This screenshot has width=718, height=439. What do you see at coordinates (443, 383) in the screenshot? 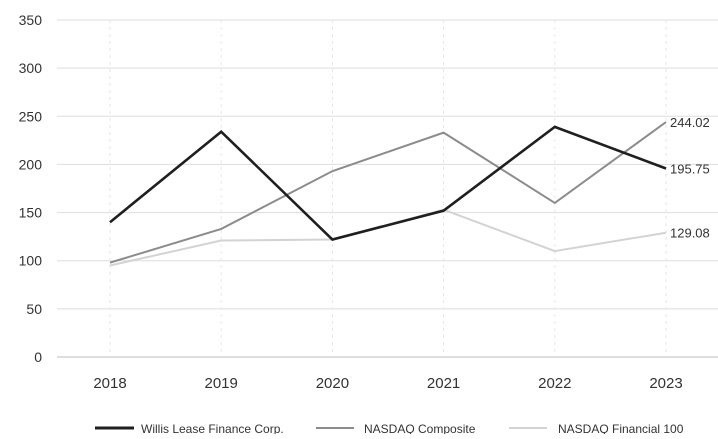
I see `x-tick-label: 2021` at bounding box center [443, 383].